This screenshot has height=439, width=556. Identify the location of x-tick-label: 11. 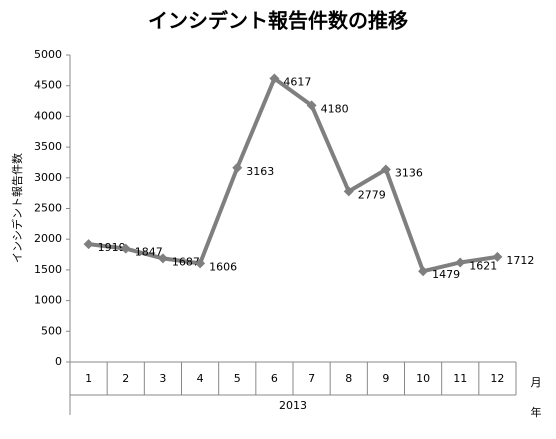
(460, 378).